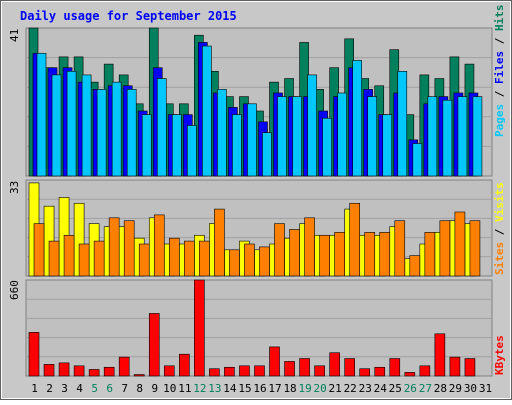  I want to click on day-label-16: 16, so click(259, 388).